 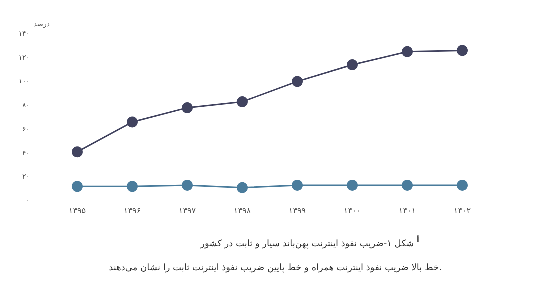 What do you see at coordinates (353, 211) in the screenshot?
I see `x-tick-label: ۱۴۰۰` at bounding box center [353, 211].